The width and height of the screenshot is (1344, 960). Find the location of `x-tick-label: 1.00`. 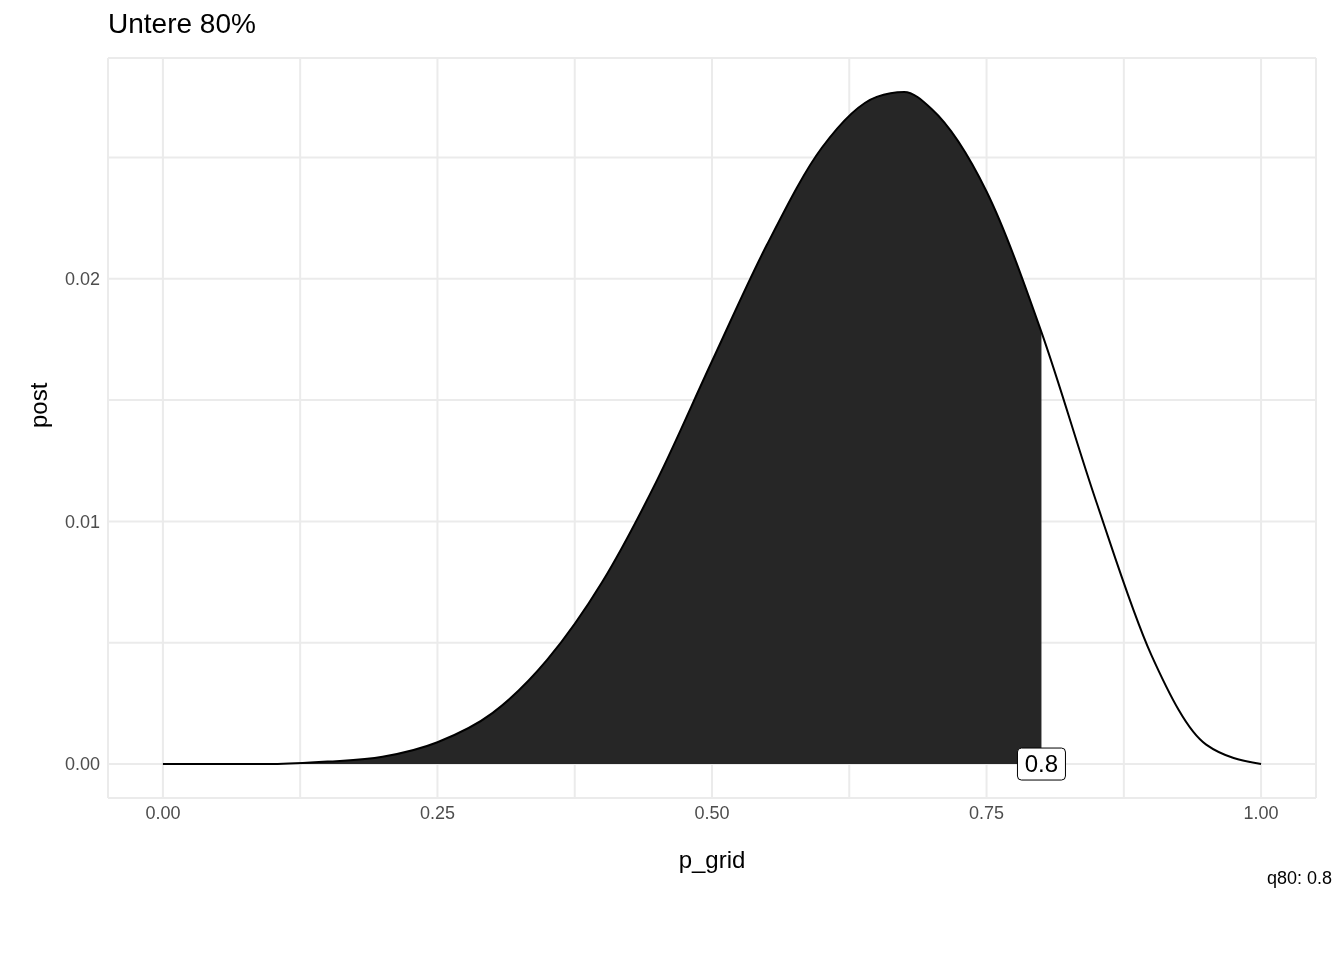

x-tick-label: 1.00 is located at coordinates (1261, 812).